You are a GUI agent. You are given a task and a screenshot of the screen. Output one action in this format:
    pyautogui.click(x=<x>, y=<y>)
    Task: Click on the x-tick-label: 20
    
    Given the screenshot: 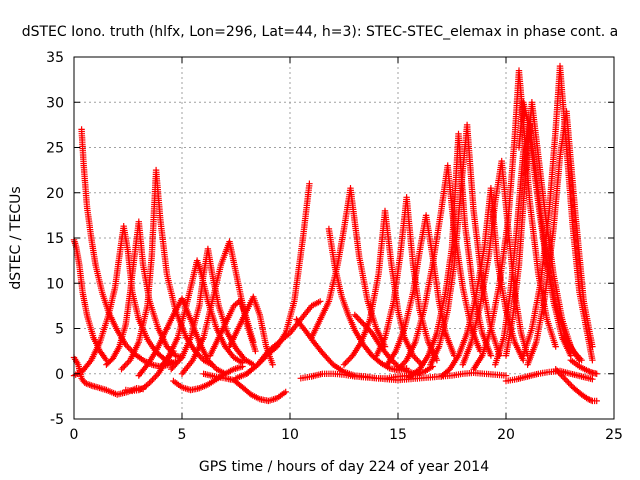 What is the action you would take?
    pyautogui.click(x=506, y=435)
    